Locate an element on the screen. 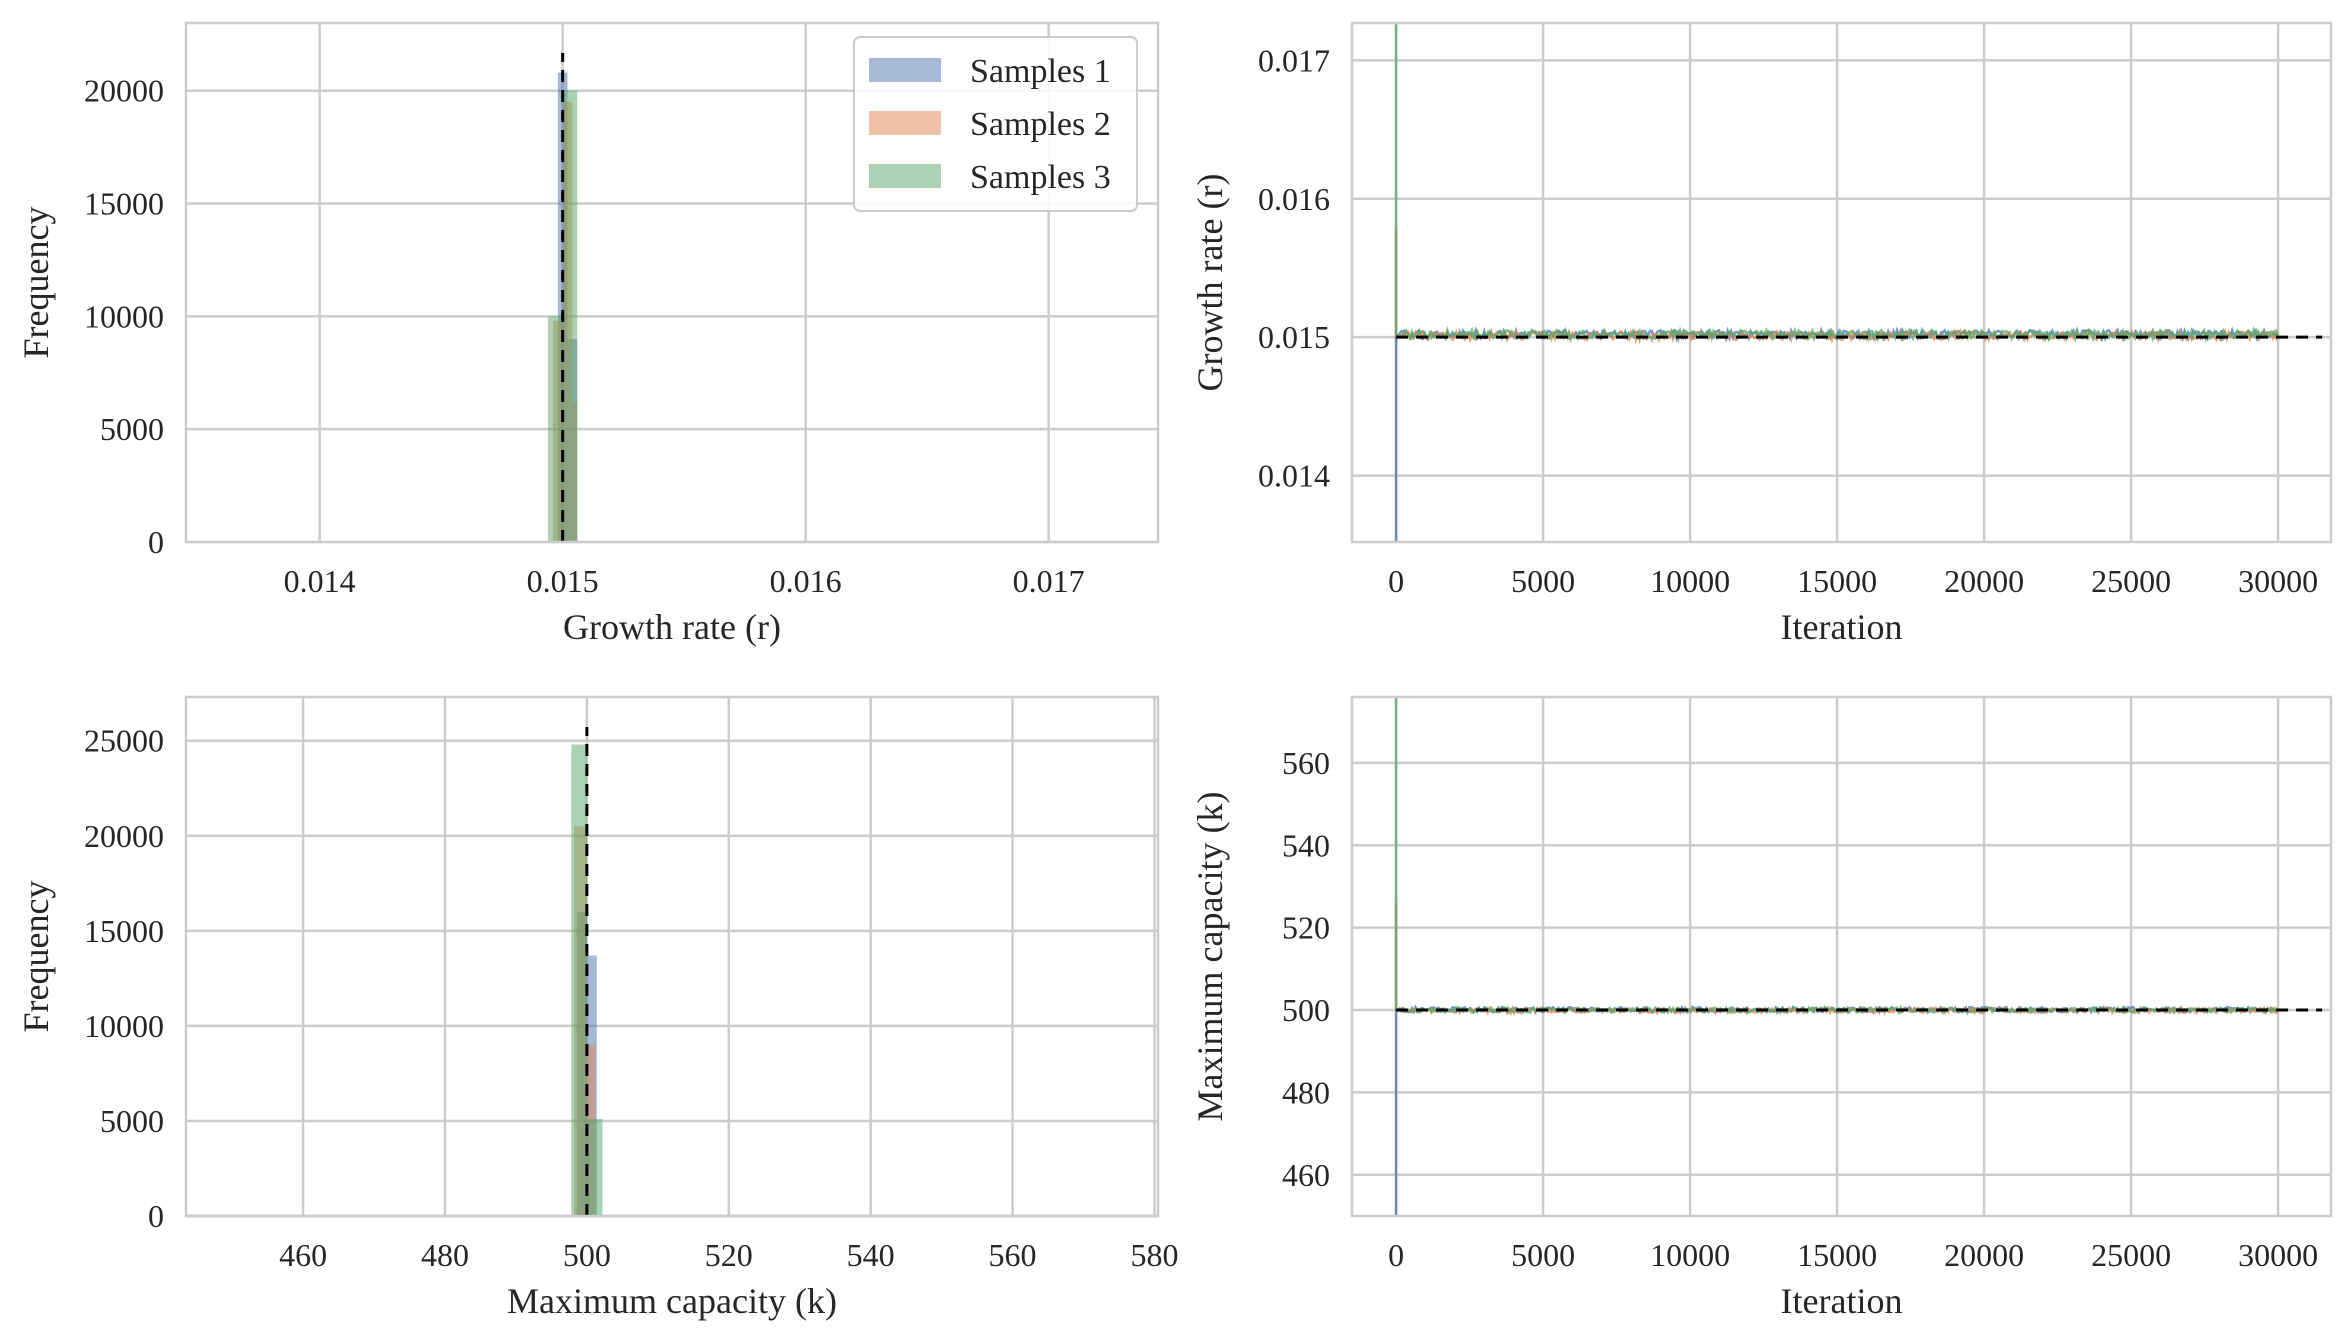 This screenshot has width=2343, height=1337. y-tick-label: 0.015 is located at coordinates (1294, 337).